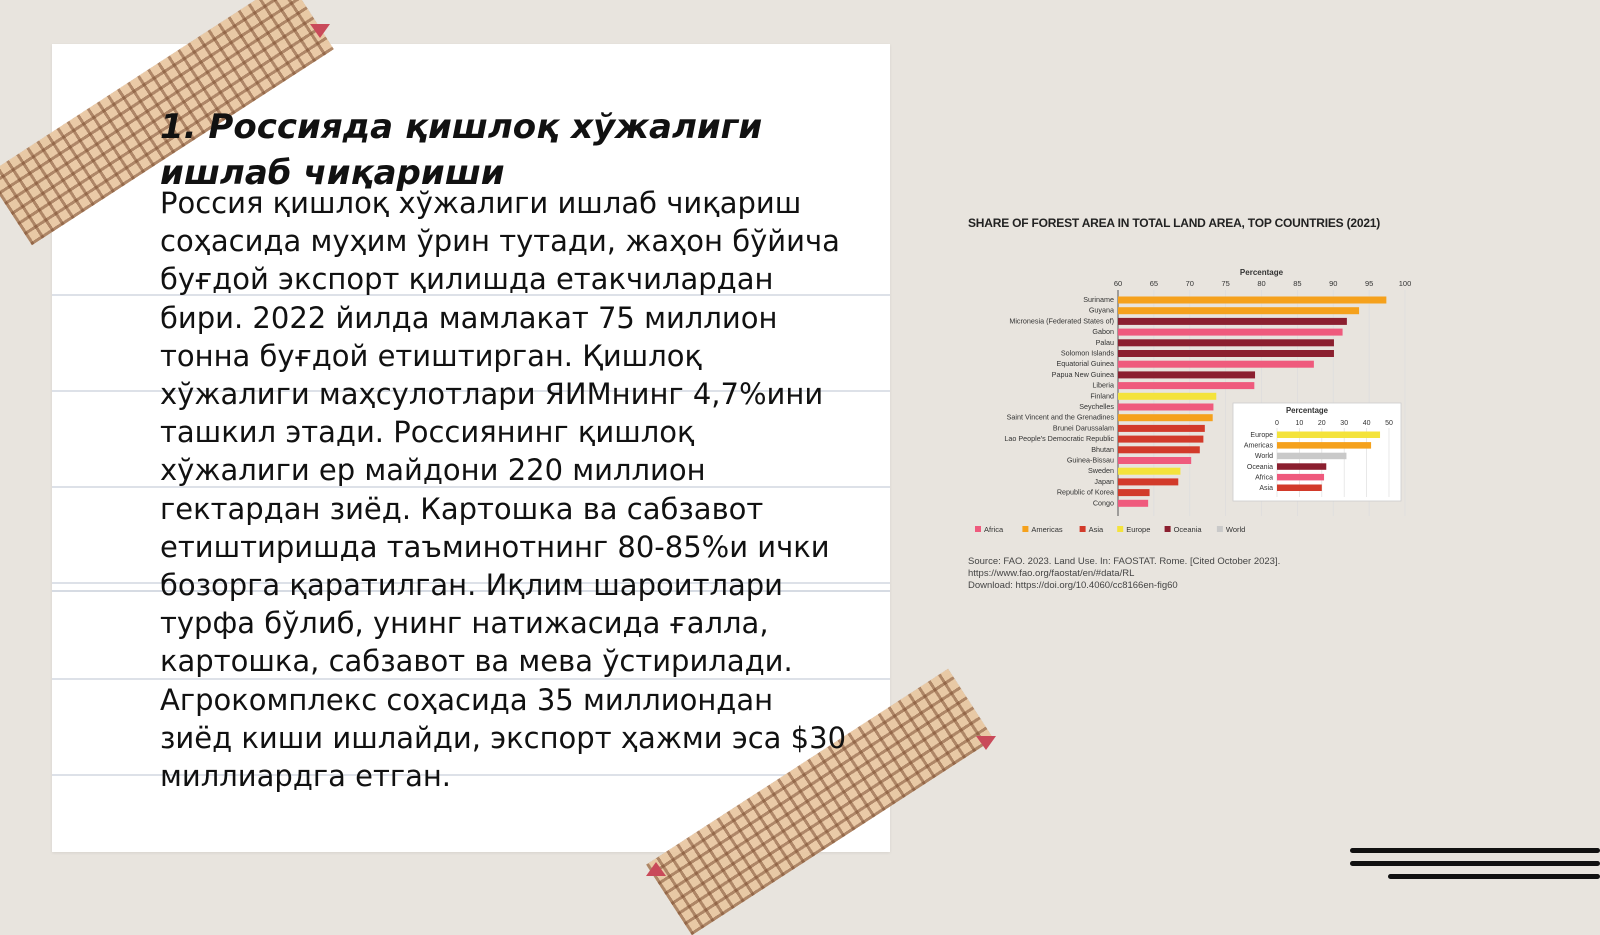 The image size is (1600, 935). Describe the element at coordinates (1105, 342) in the screenshot. I see `category-label: Palau` at that location.